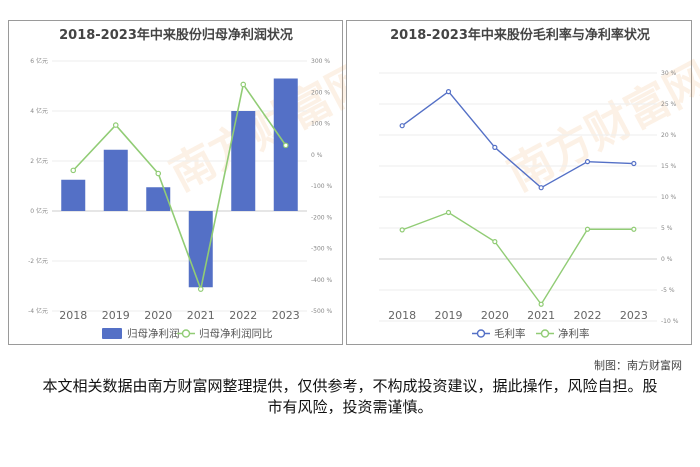  What do you see at coordinates (320, 92) in the screenshot?
I see `y2-tick-label: 200 %` at bounding box center [320, 92].